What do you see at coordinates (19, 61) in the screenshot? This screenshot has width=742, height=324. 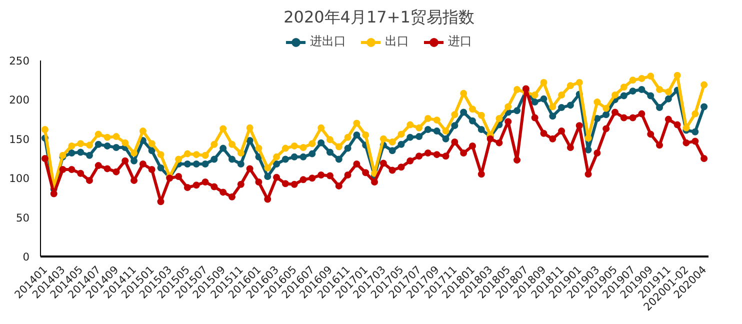 I see `y-tick-label: 250` at bounding box center [19, 61].